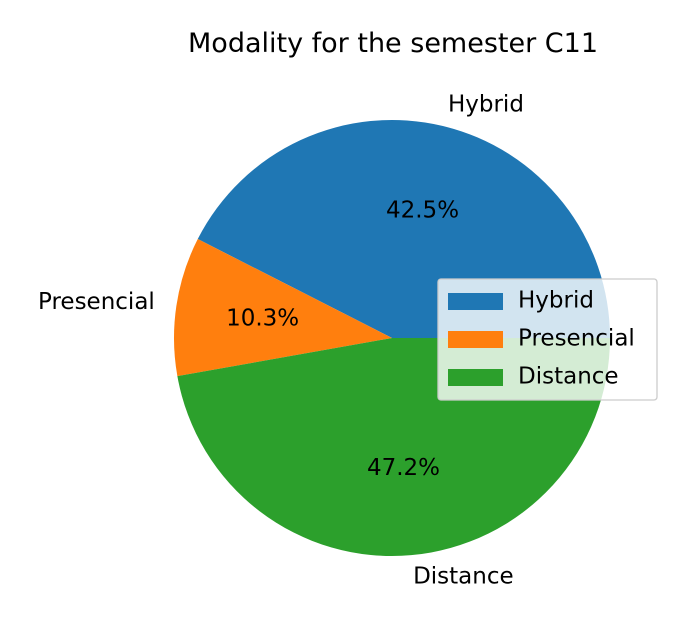  Describe the element at coordinates (262, 318) in the screenshot. I see `percent-label-presencial: 10.3%` at that location.